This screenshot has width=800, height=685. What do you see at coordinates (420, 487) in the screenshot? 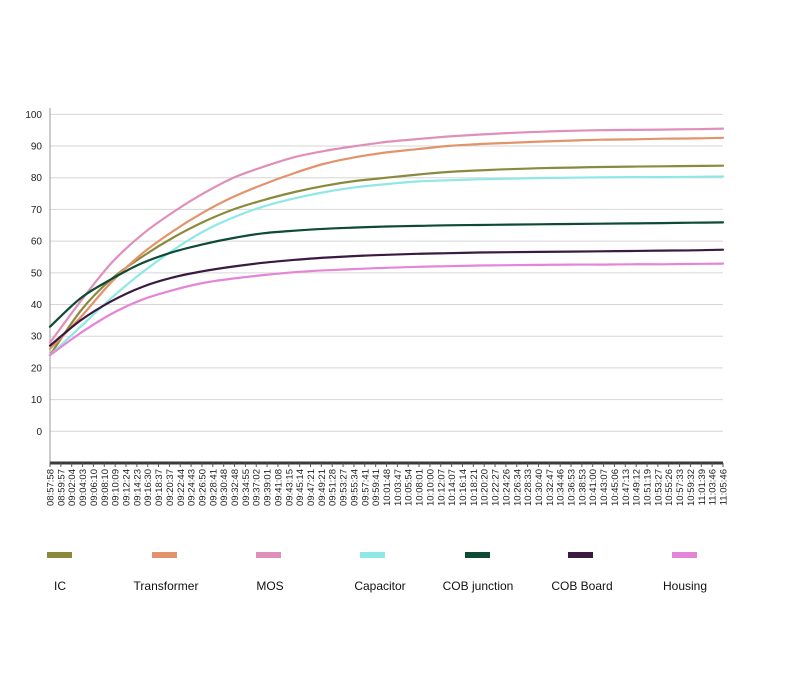
I see `x-tick-label: 10:08:01` at bounding box center [420, 487].